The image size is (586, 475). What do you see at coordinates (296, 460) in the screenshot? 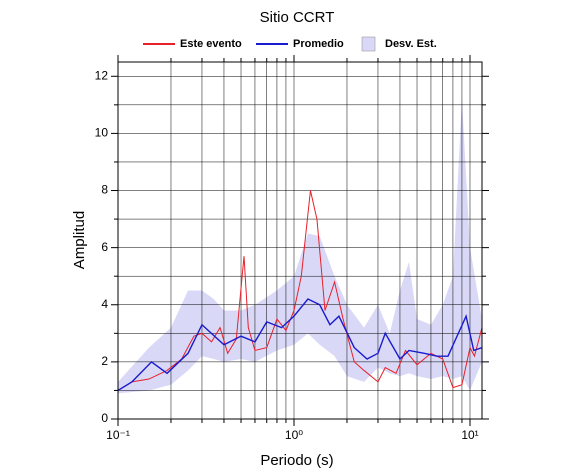
I see `x-axis-label: Periodo (s)` at bounding box center [296, 460].